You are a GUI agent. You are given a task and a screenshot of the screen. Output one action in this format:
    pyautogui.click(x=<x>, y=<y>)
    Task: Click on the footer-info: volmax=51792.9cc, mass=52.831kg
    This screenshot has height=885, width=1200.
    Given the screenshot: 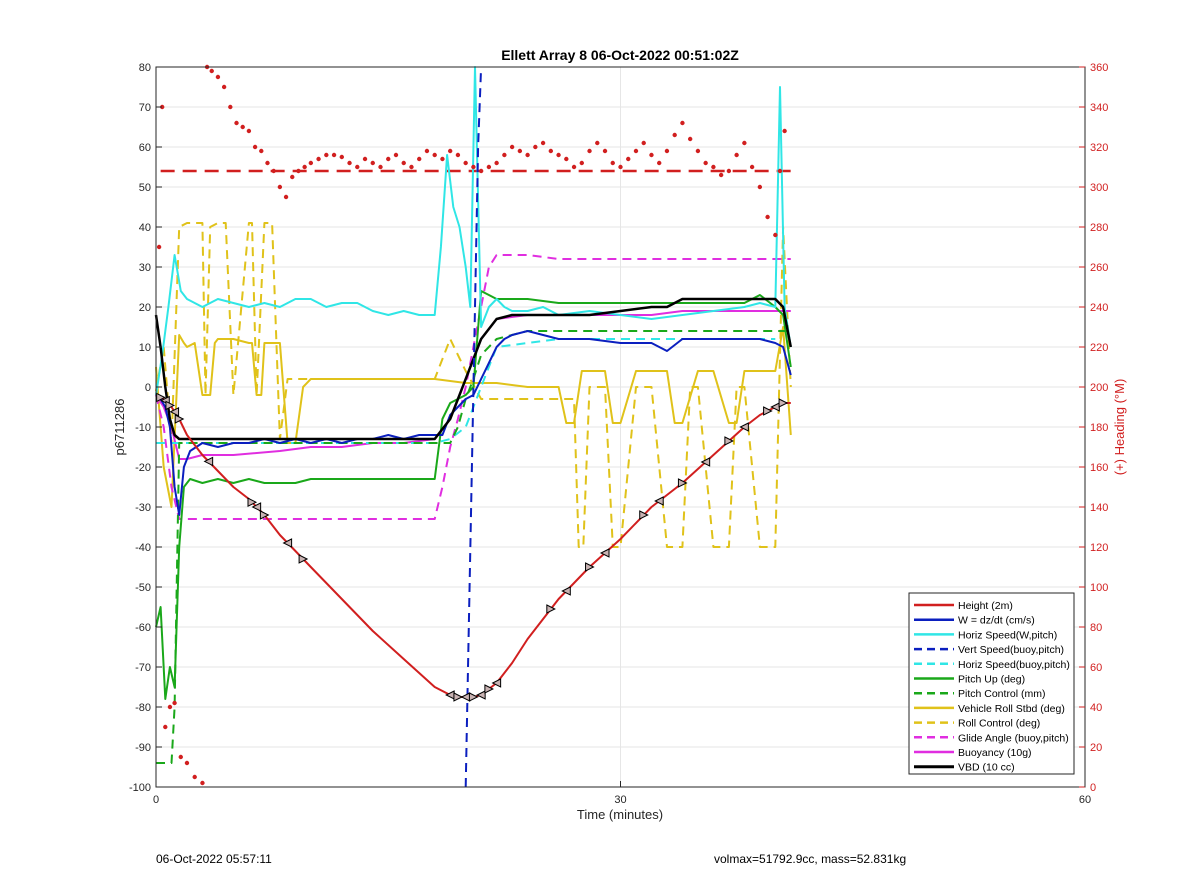 What is the action you would take?
    pyautogui.click(x=810, y=859)
    